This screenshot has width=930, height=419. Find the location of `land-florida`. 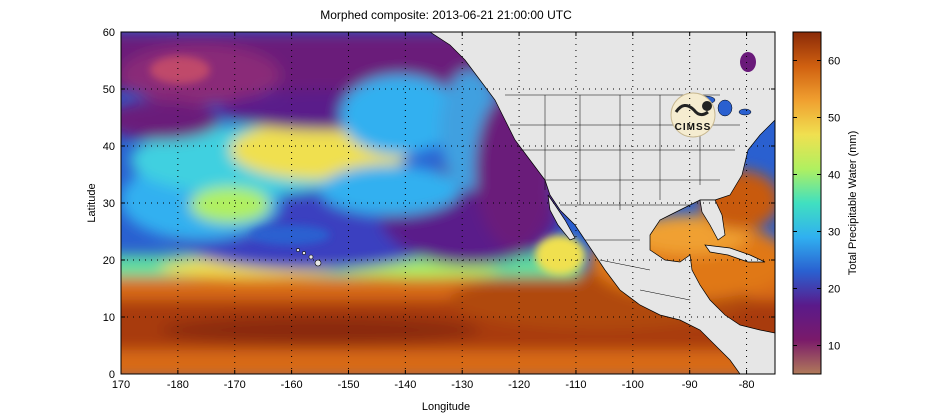

land-florida is located at coordinates (712, 220).